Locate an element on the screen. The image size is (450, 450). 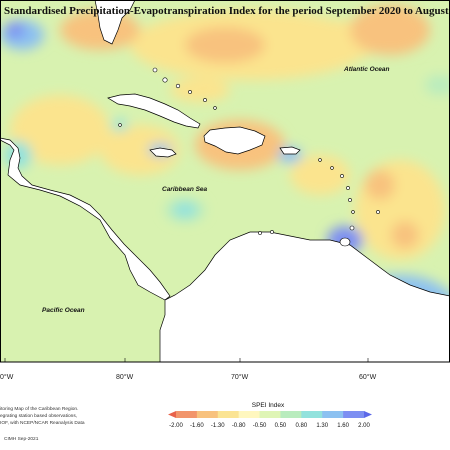
dry-core-east-atlantic is located at coordinates (380, 185).